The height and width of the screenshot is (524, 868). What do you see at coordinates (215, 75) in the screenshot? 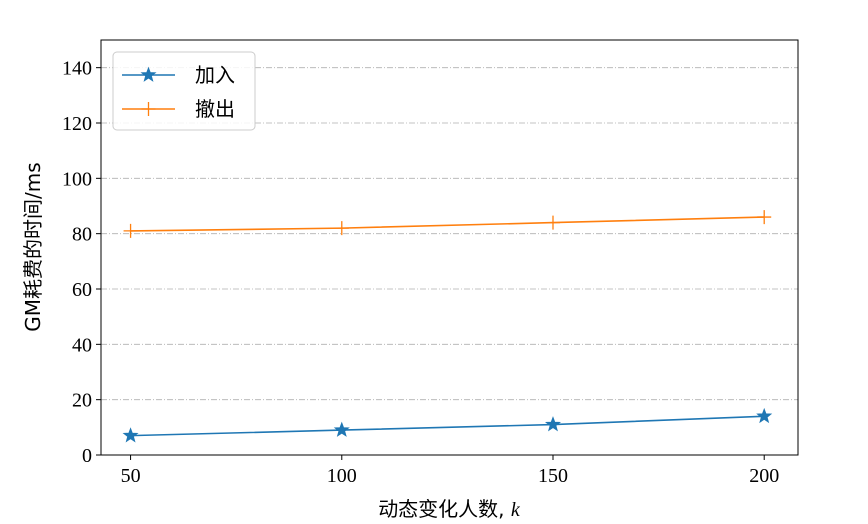
I see `legend-label: 加入` at bounding box center [215, 75].